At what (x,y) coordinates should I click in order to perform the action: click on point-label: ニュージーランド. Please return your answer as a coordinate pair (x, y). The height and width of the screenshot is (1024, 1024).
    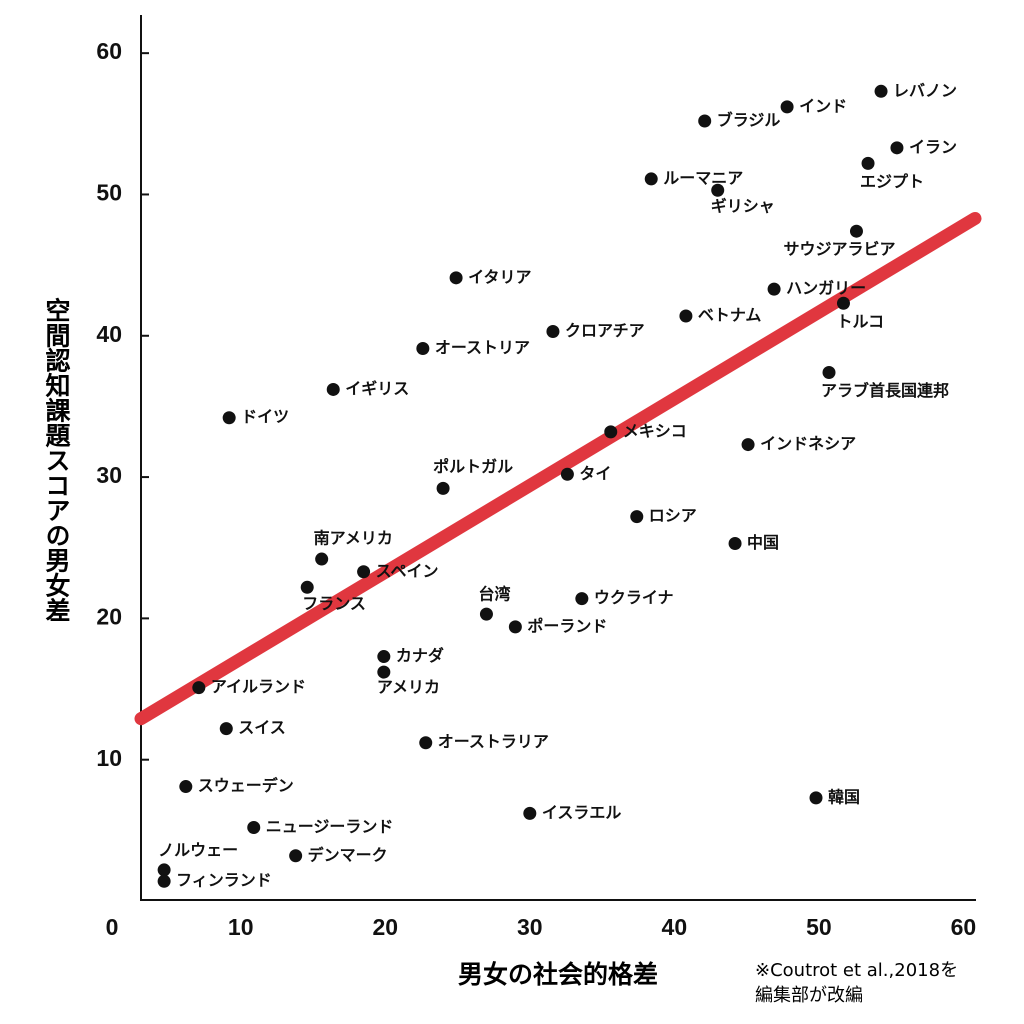
    Looking at the image, I should click on (330, 826).